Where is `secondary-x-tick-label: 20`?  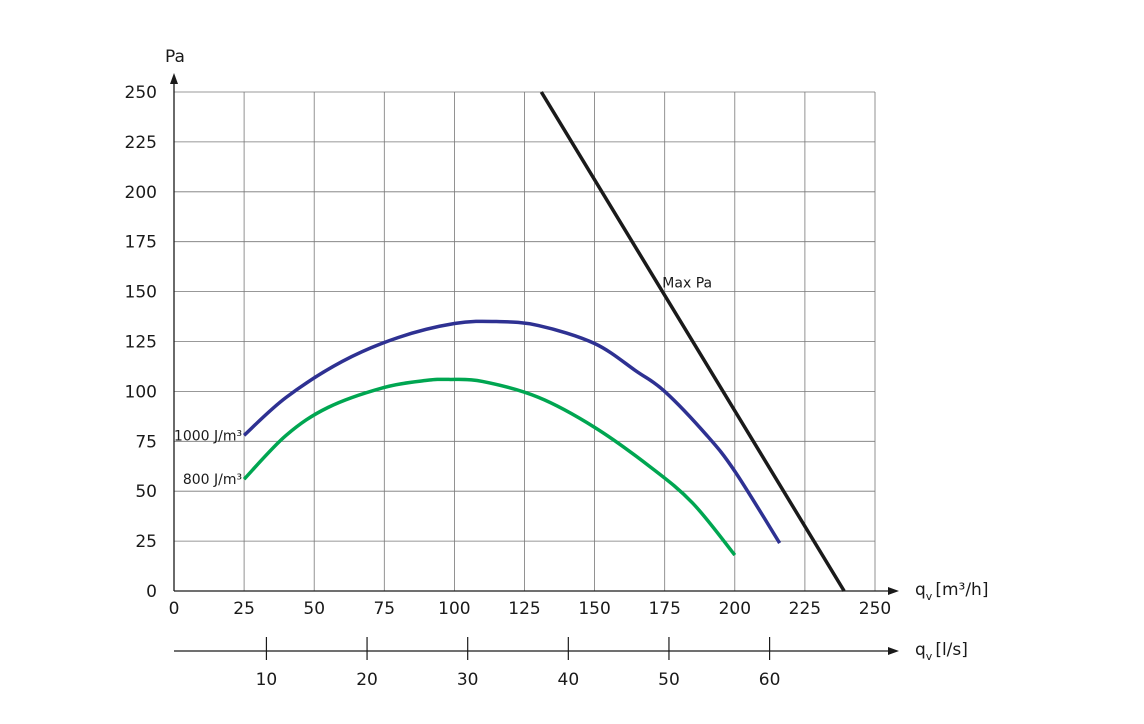 secondary-x-tick-label: 20 is located at coordinates (367, 680).